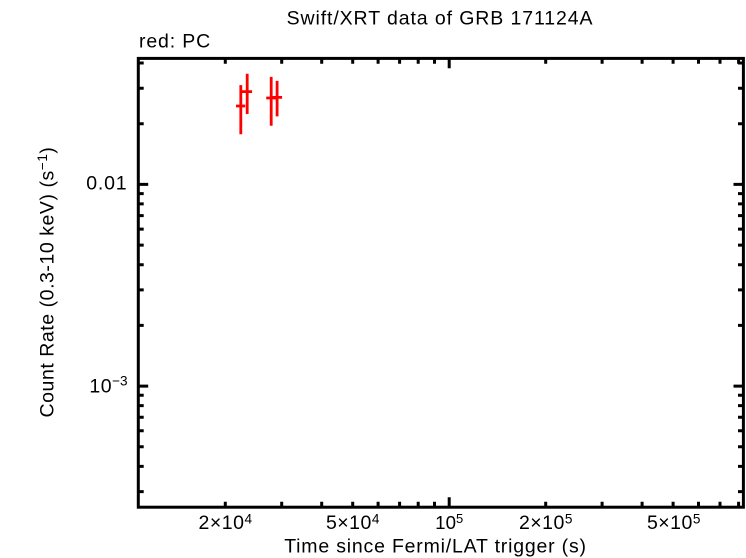 The width and height of the screenshot is (746, 558). I want to click on svg-text: red: PC, so click(175, 42).